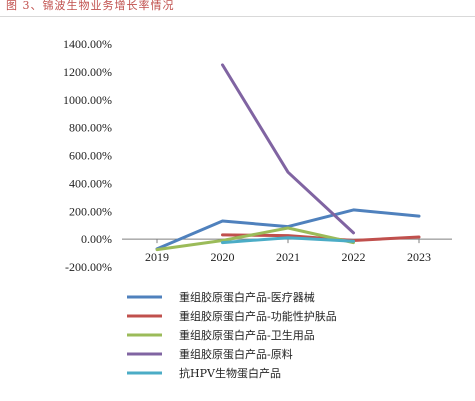 This screenshot has width=475, height=401. Describe the element at coordinates (247, 297) in the screenshot. I see `legend-label-1: 重组胶原蛋白产品-医疗器械` at that location.